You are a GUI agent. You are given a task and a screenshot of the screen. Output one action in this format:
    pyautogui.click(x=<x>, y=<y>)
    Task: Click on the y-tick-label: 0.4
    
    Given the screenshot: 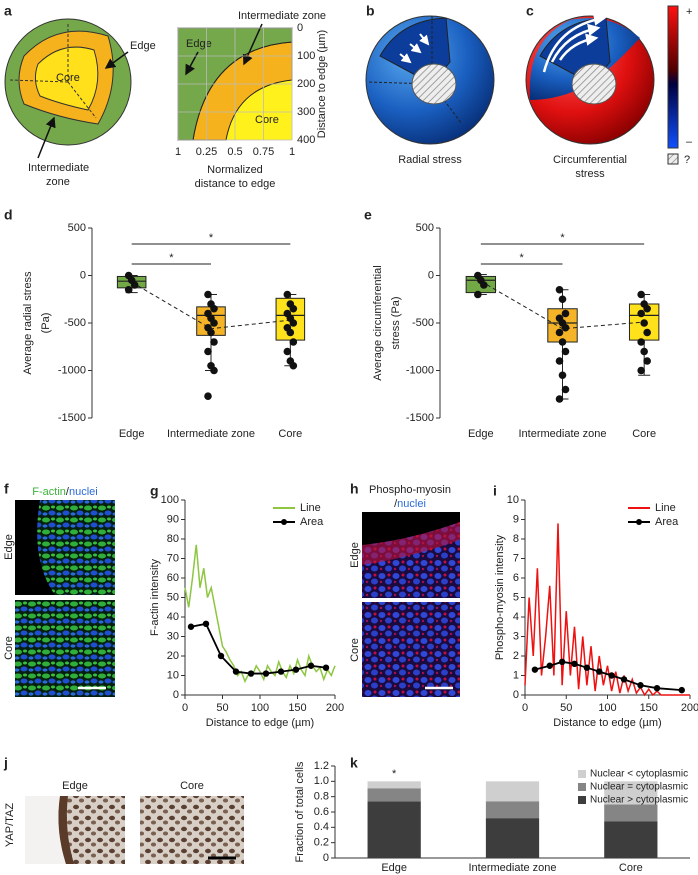 What is the action you would take?
    pyautogui.click(x=321, y=827)
    